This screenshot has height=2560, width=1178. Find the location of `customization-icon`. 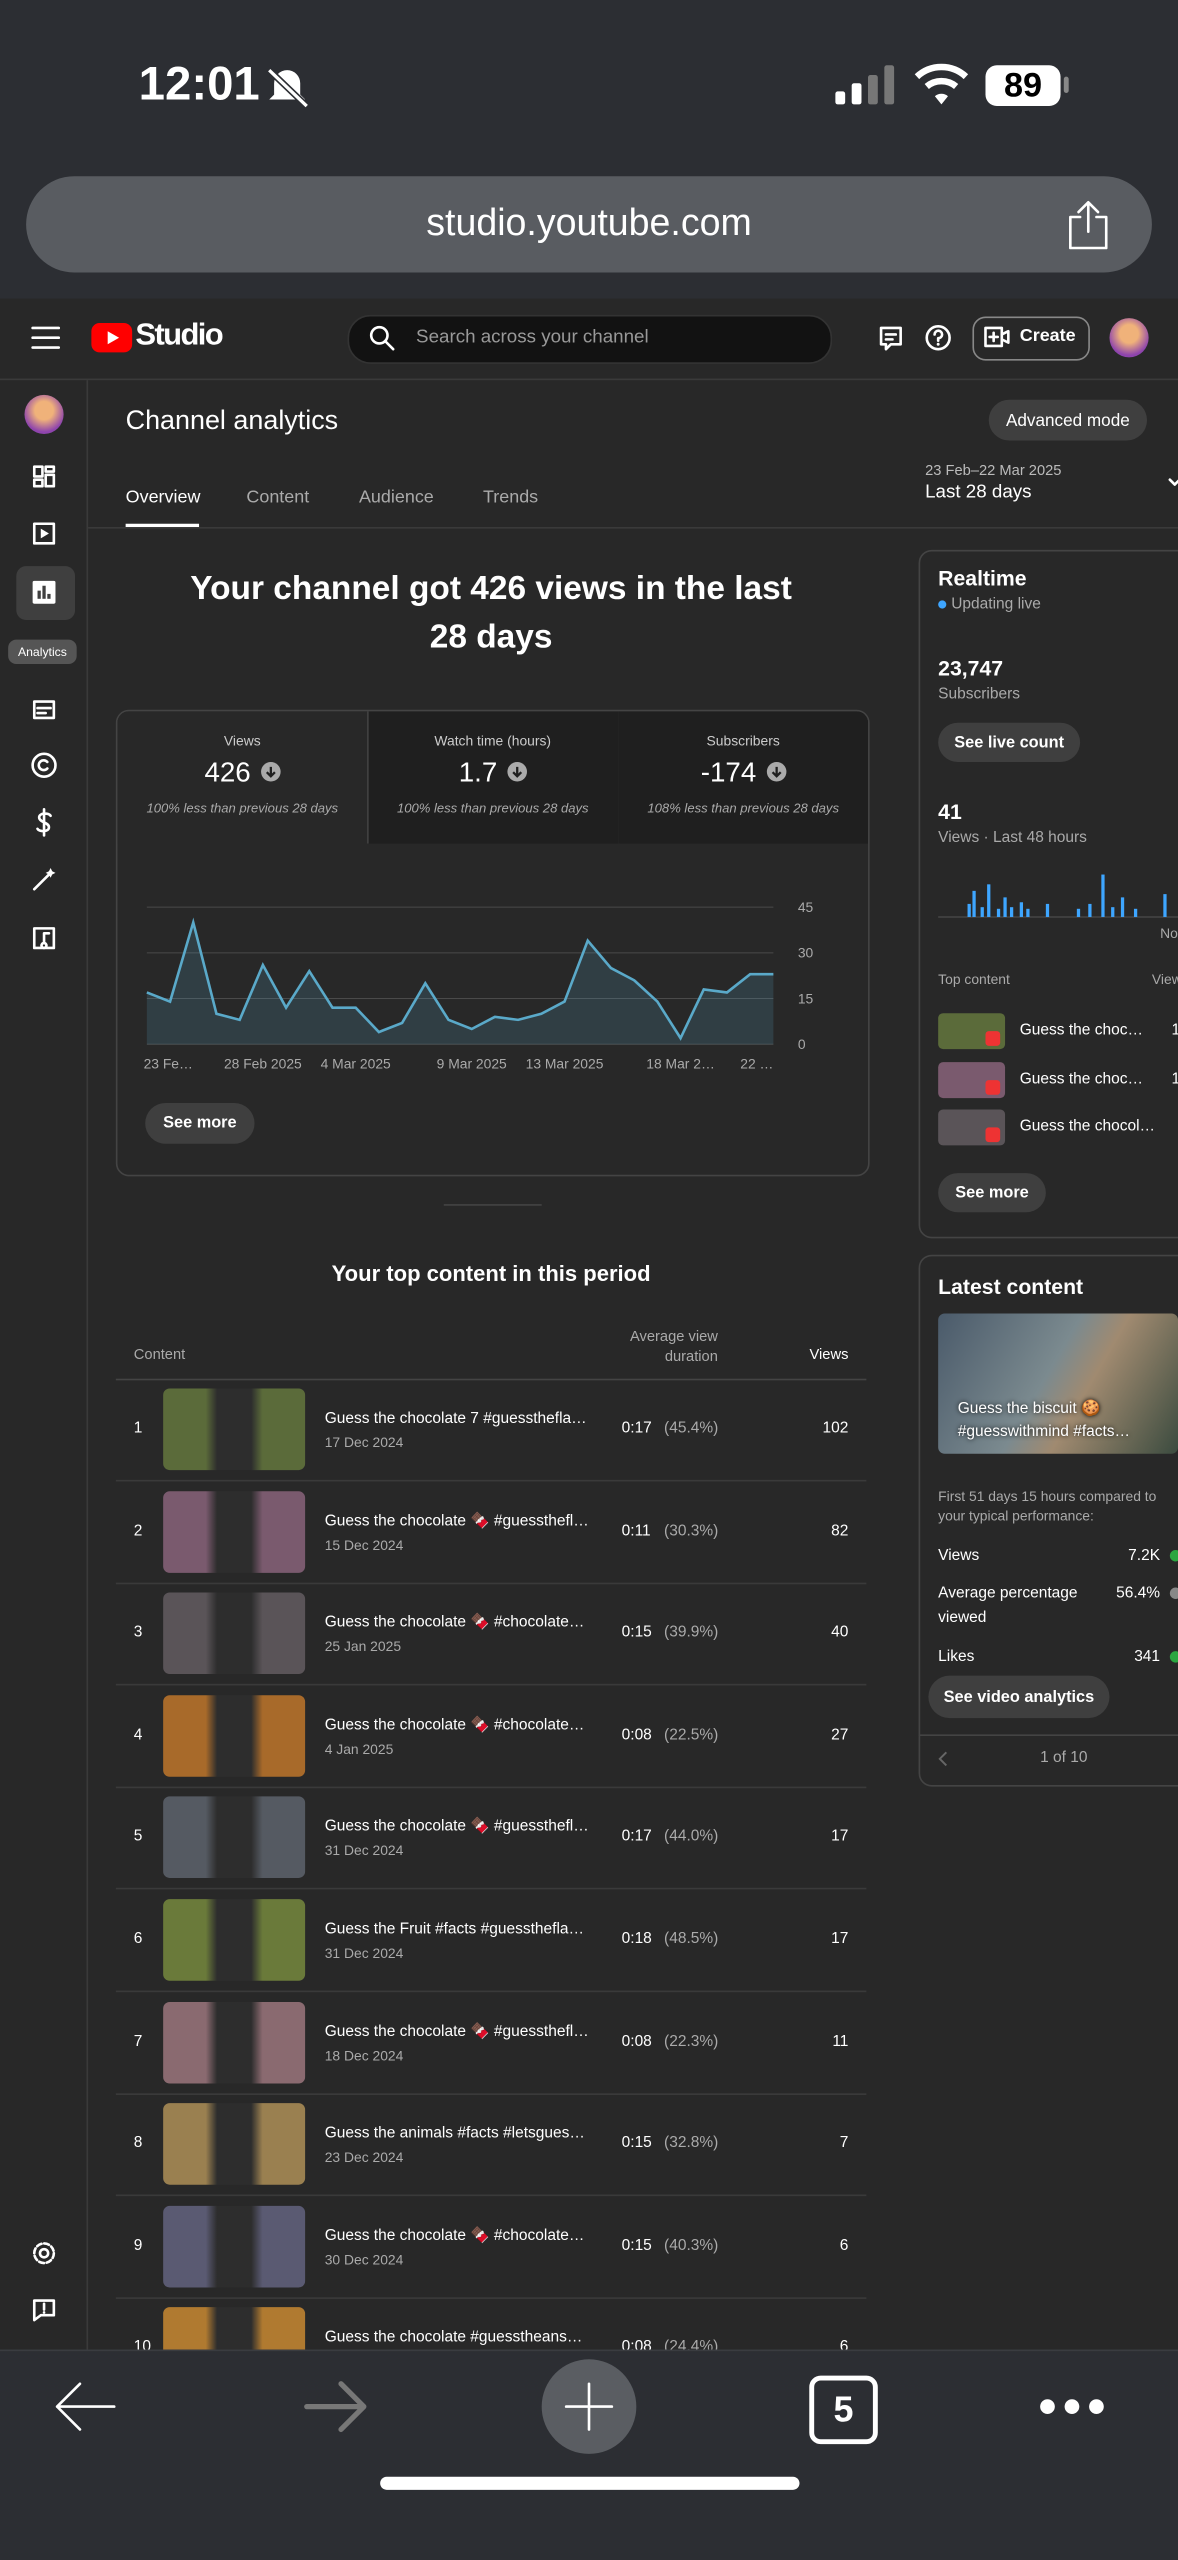

customization-icon is located at coordinates (44, 879).